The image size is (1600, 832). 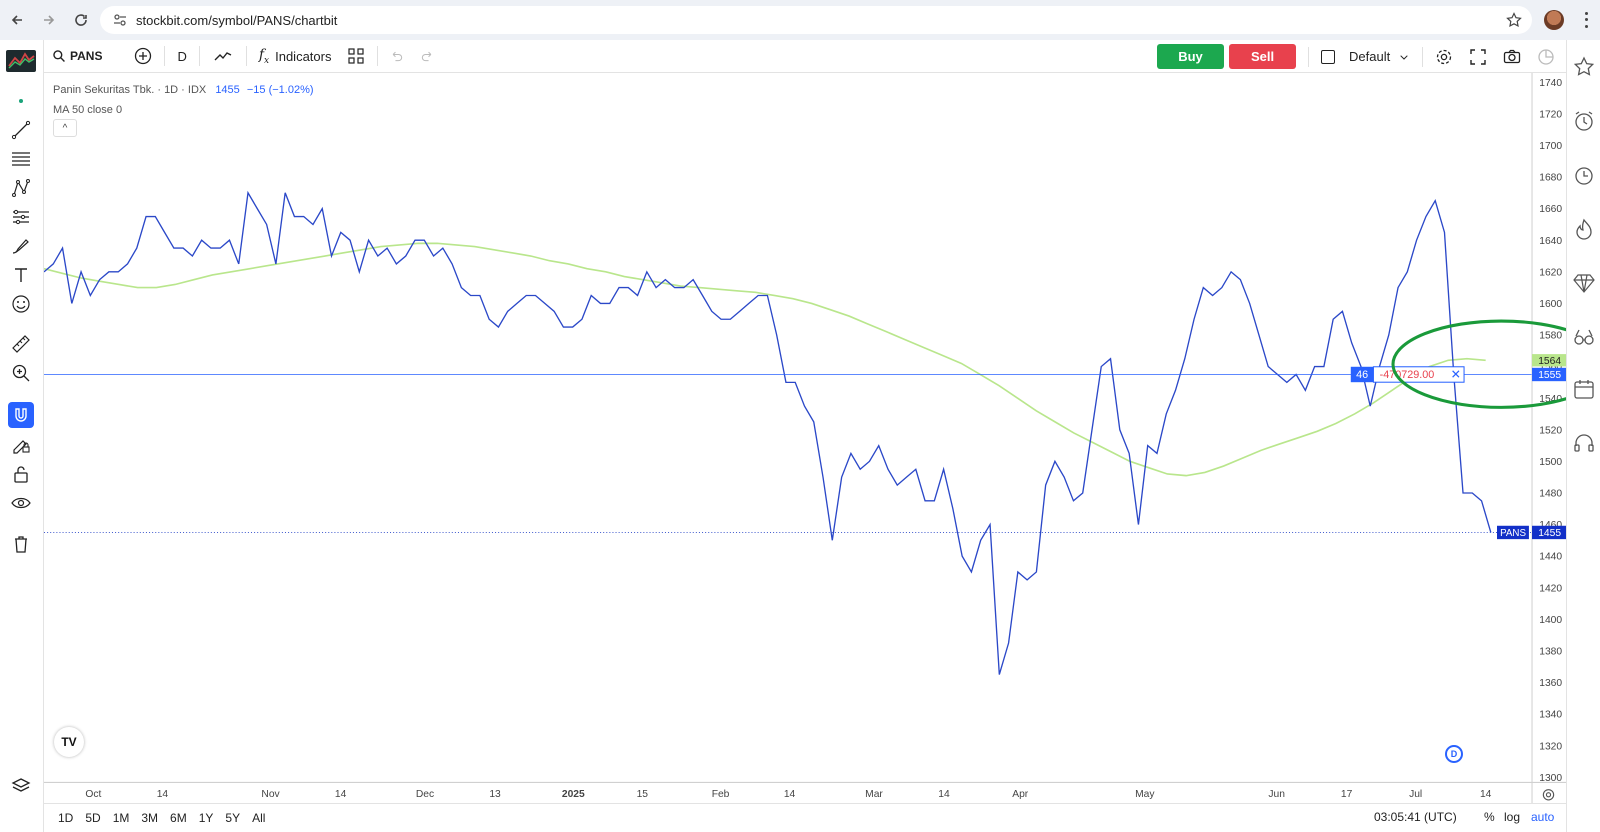 What do you see at coordinates (944, 794) in the screenshot?
I see `time-tick: 14` at bounding box center [944, 794].